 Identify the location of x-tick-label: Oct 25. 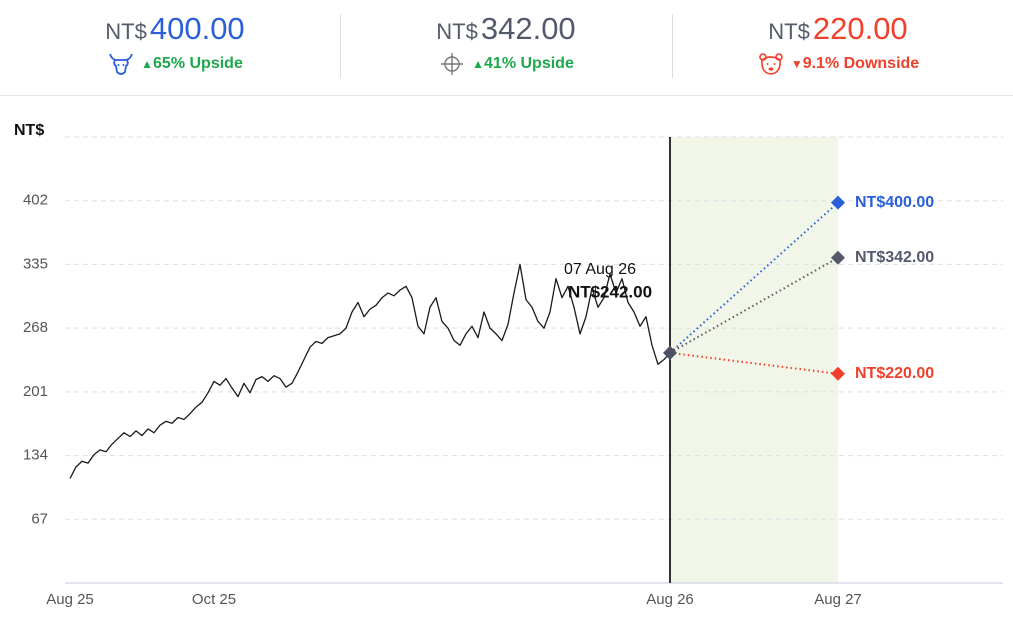
(214, 599).